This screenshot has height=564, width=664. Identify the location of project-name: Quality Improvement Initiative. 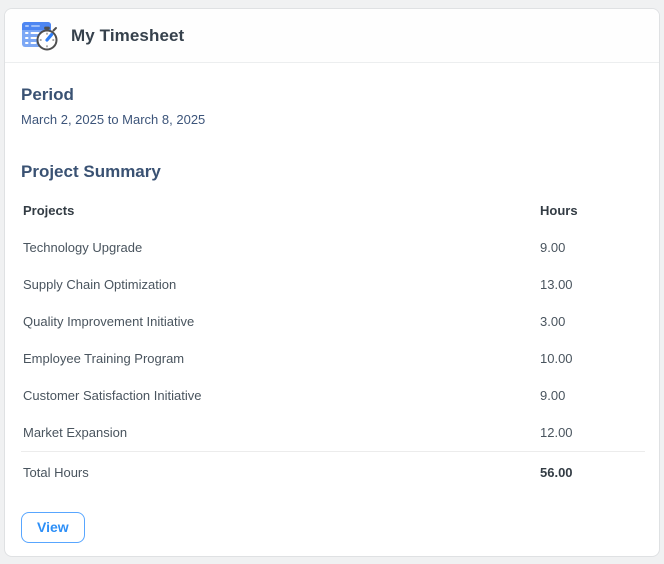
(109, 321).